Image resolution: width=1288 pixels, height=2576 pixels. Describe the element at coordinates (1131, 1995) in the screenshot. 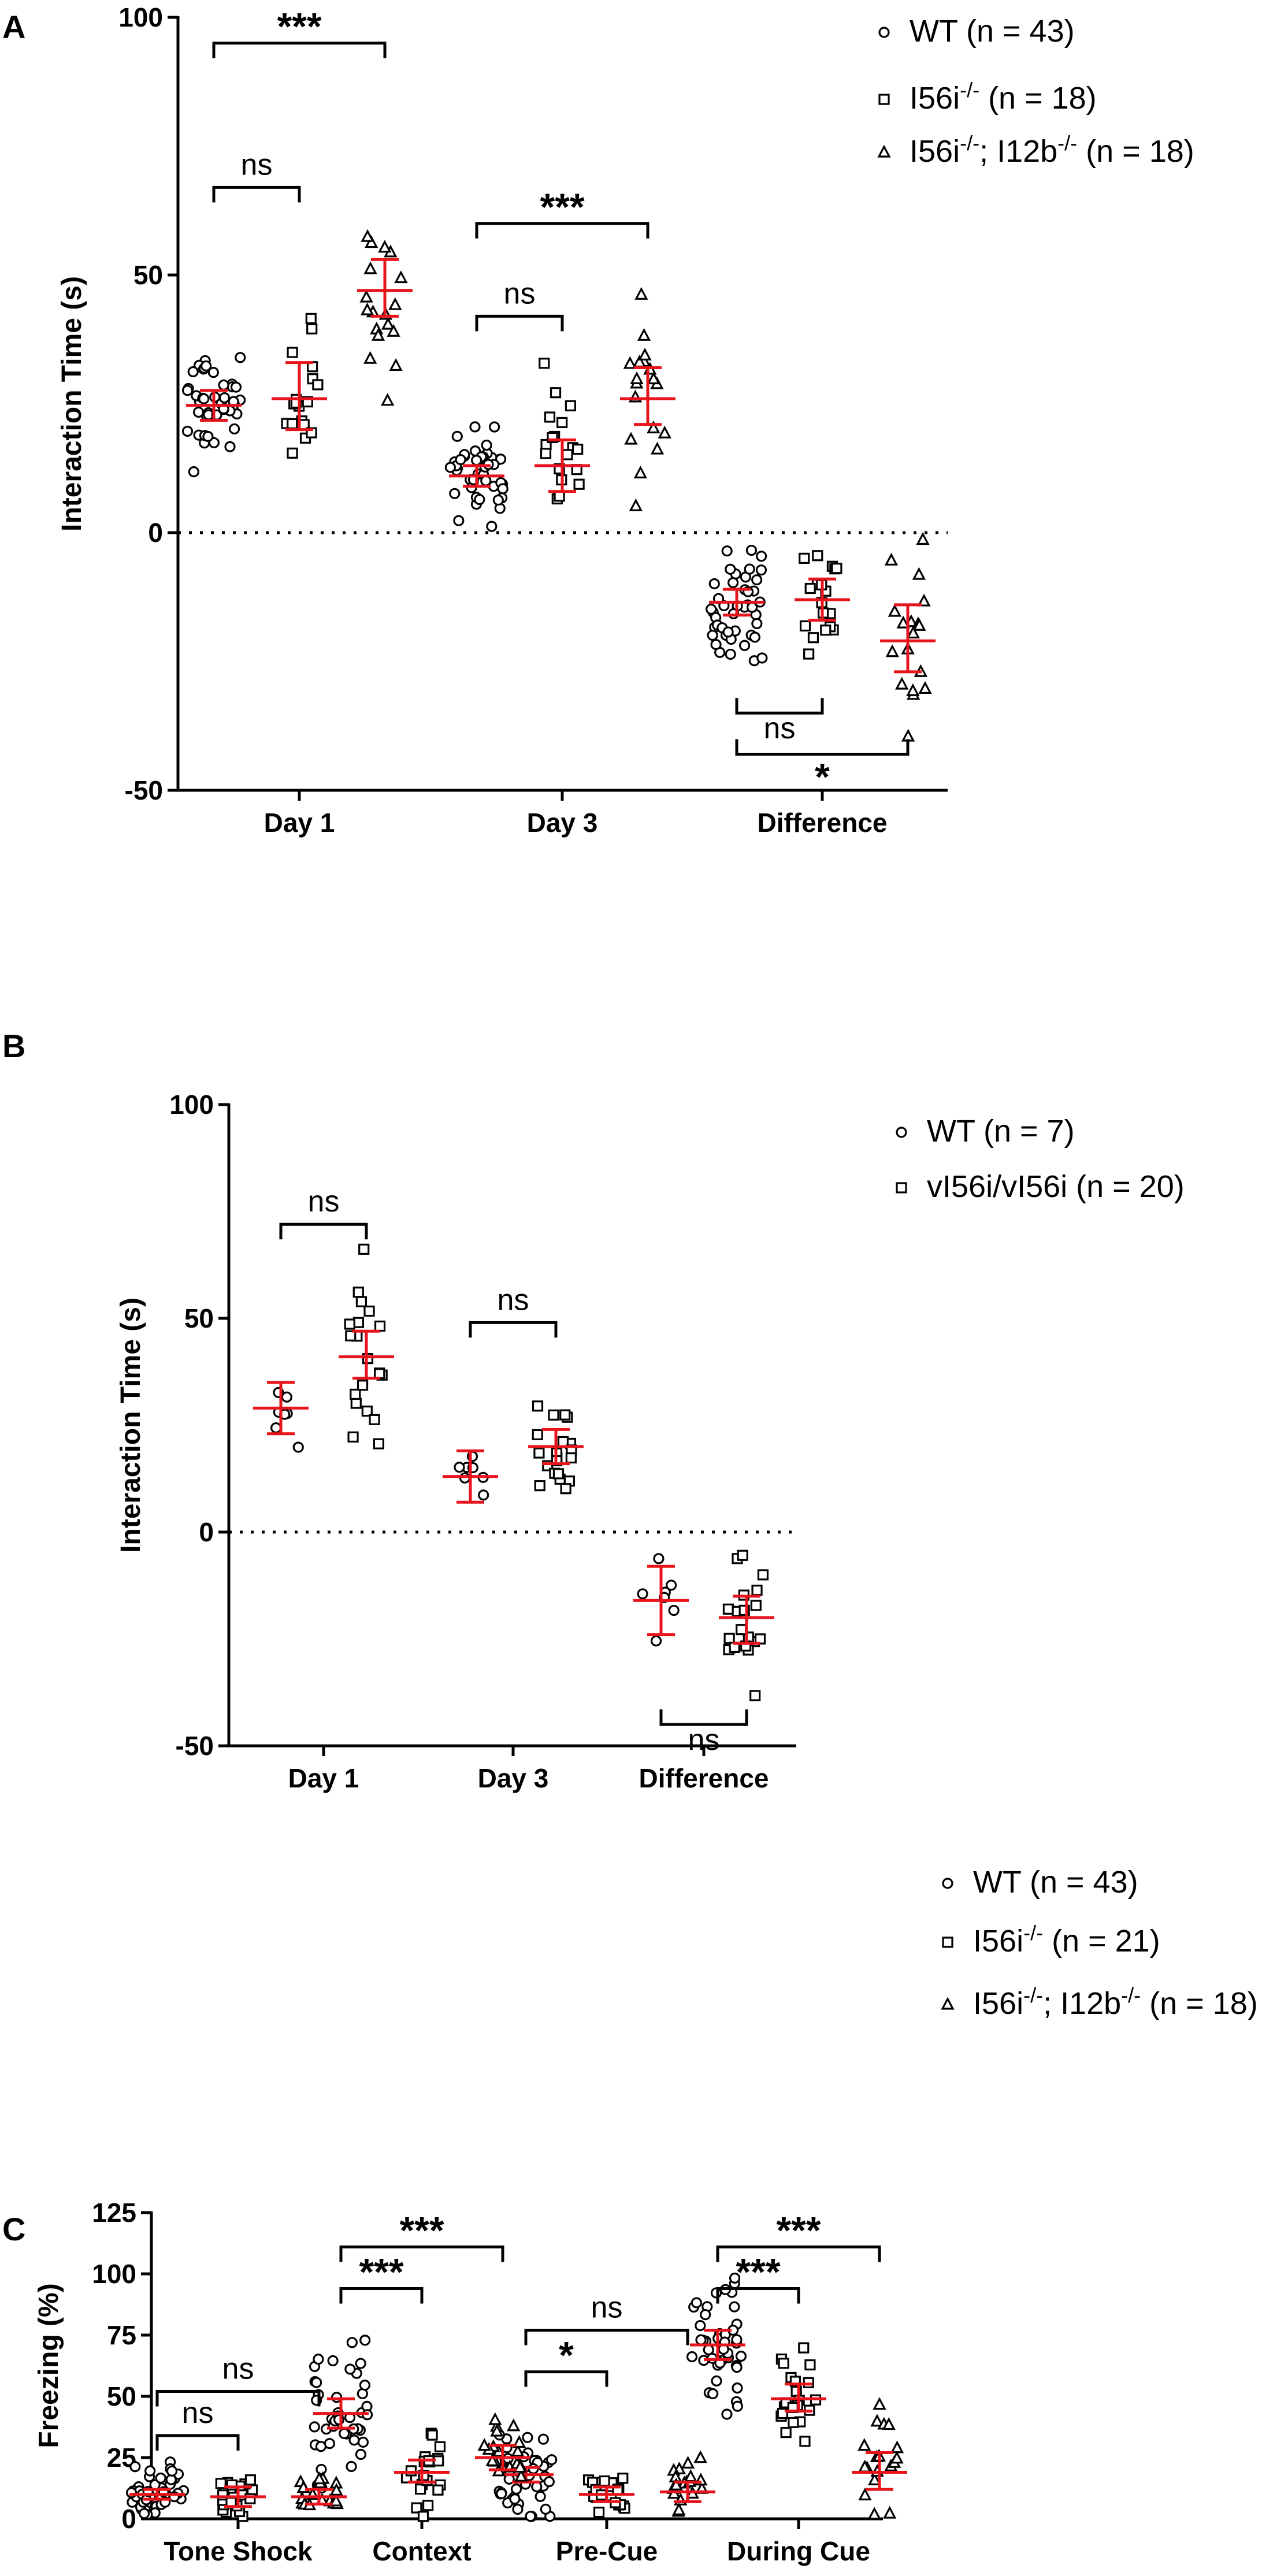

I see `legend-legend-sup2: -/-` at that location.